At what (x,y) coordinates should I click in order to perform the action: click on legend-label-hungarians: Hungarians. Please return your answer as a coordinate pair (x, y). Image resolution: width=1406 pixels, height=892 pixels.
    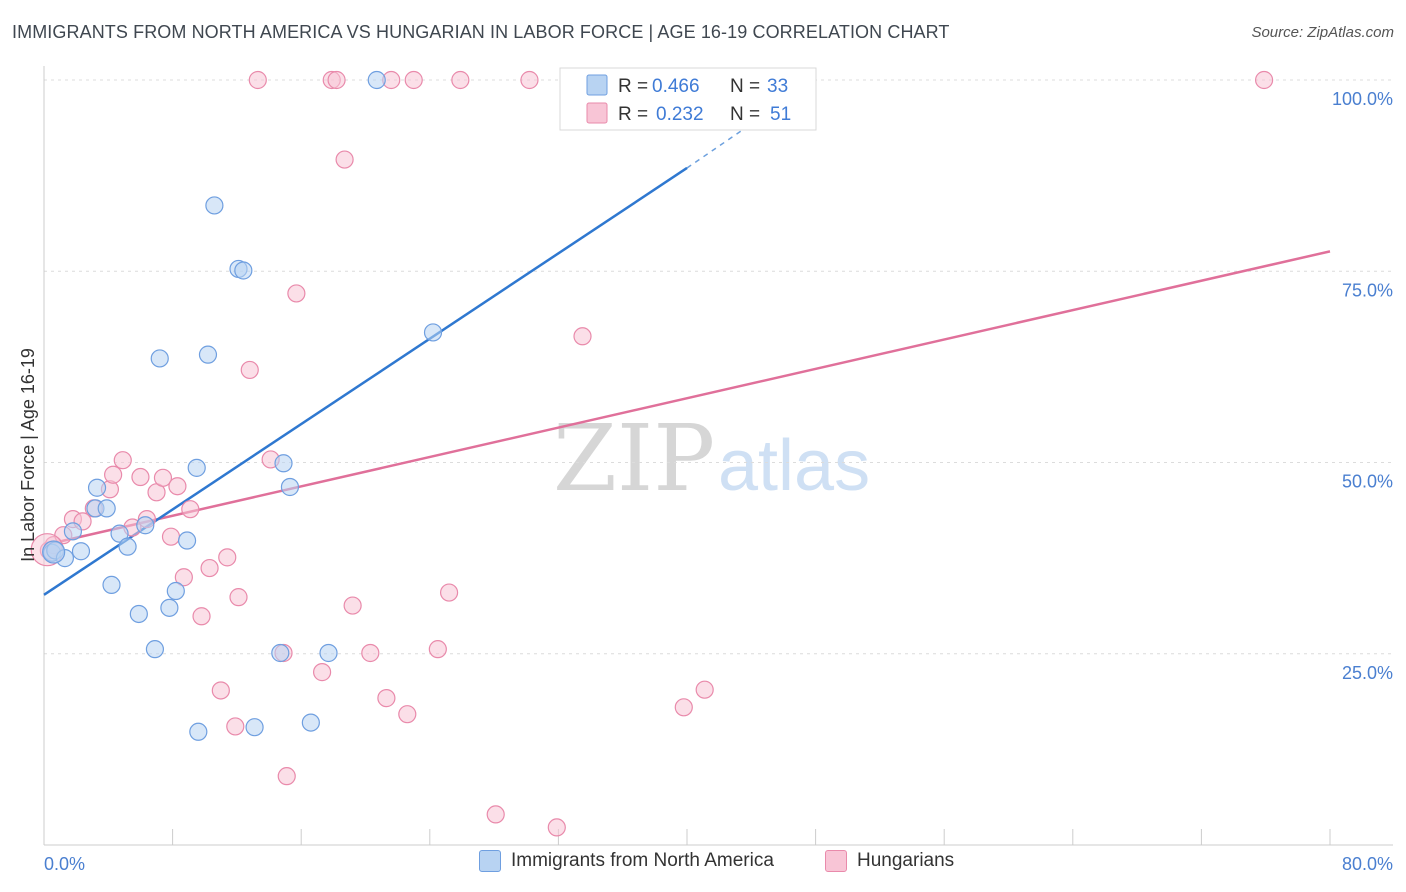
    Looking at the image, I should click on (906, 860).